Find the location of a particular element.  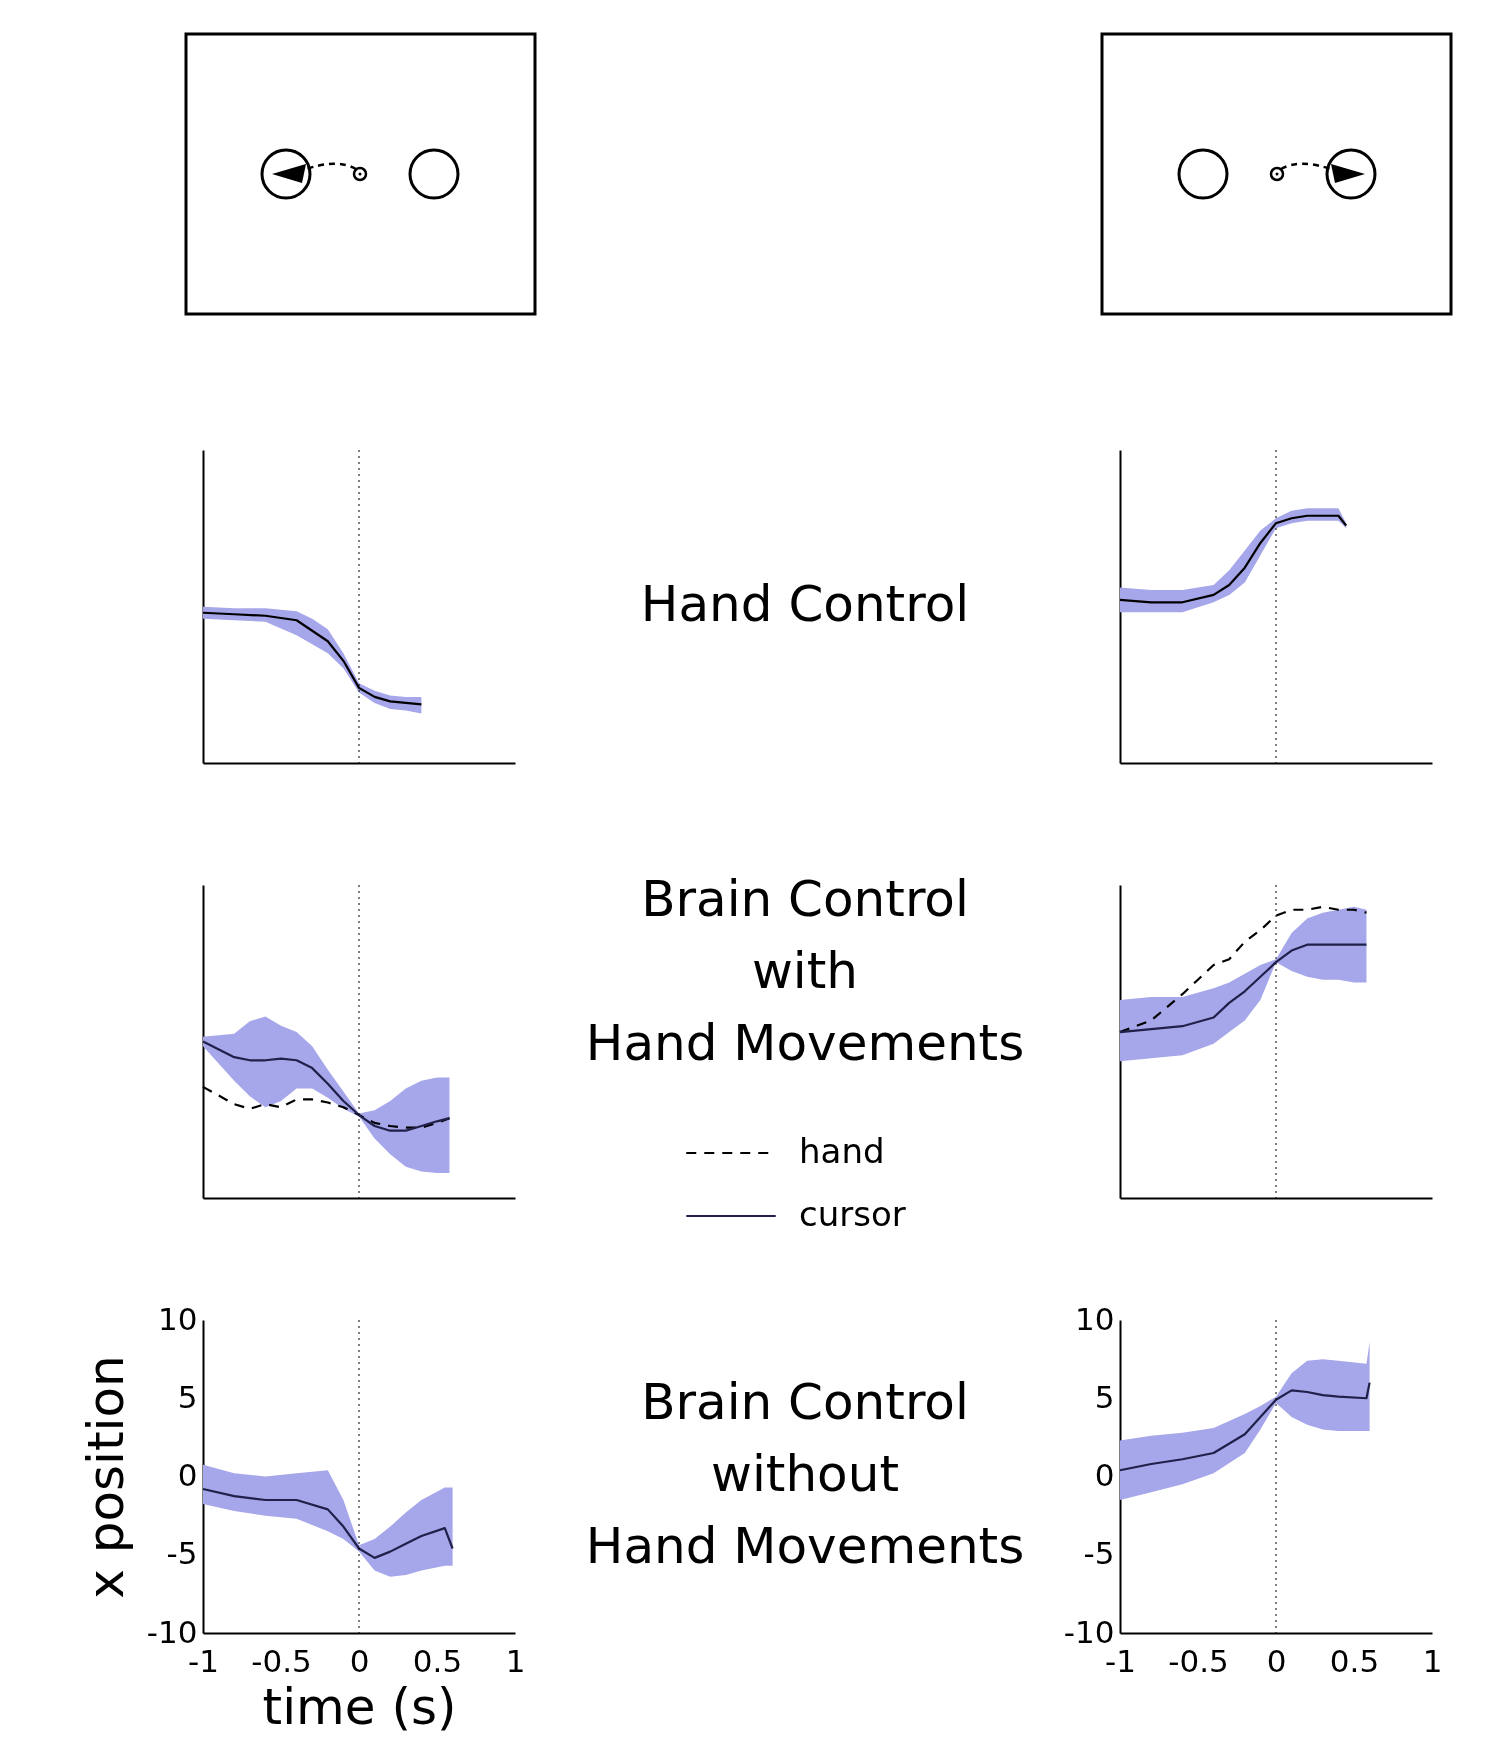

x-axis-title: time (s) is located at coordinates (359, 1706).